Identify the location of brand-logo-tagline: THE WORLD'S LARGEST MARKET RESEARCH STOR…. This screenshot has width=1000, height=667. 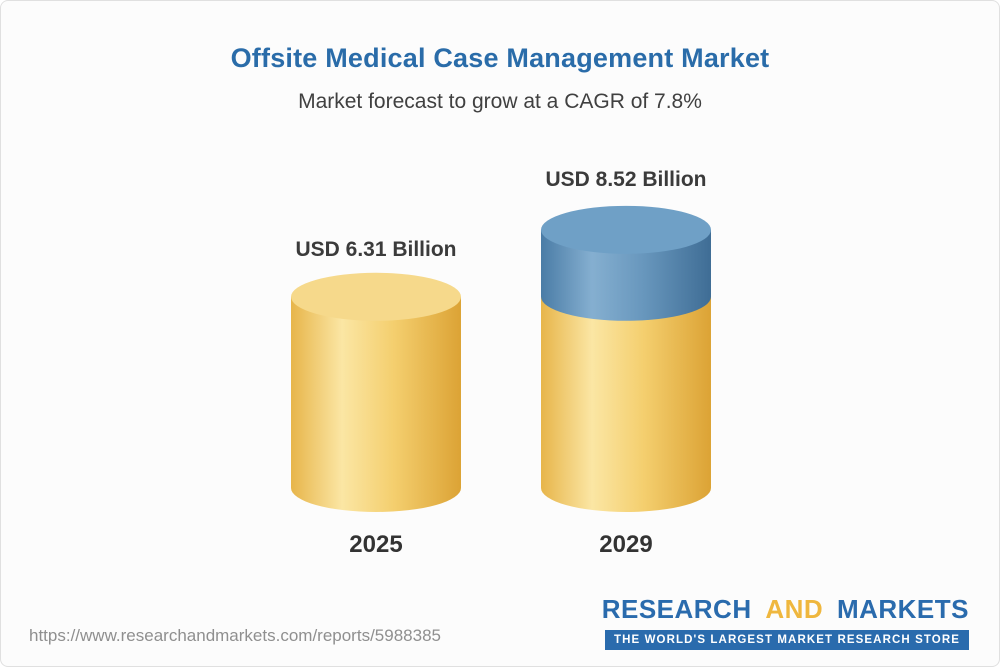
(787, 640).